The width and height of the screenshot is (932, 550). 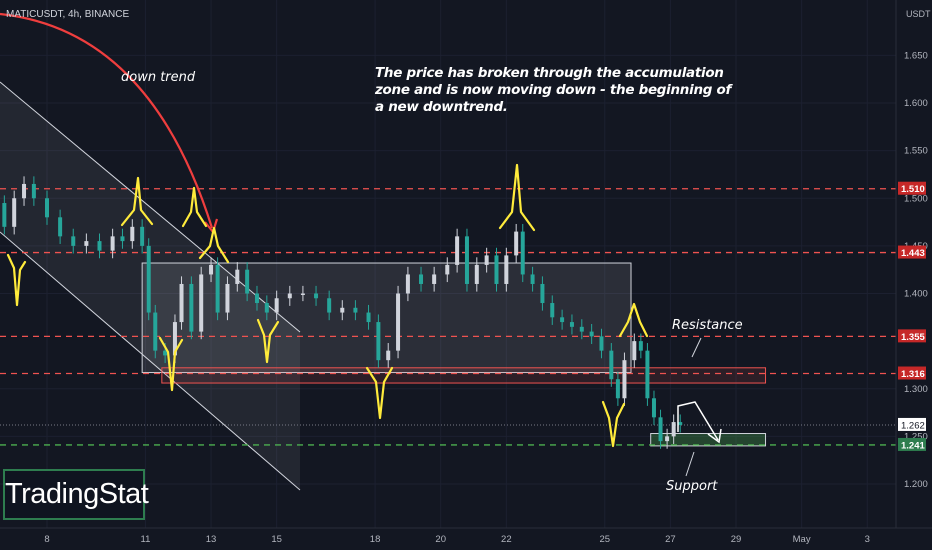 What do you see at coordinates (916, 389) in the screenshot?
I see `y-tick-label: 1.300` at bounding box center [916, 389].